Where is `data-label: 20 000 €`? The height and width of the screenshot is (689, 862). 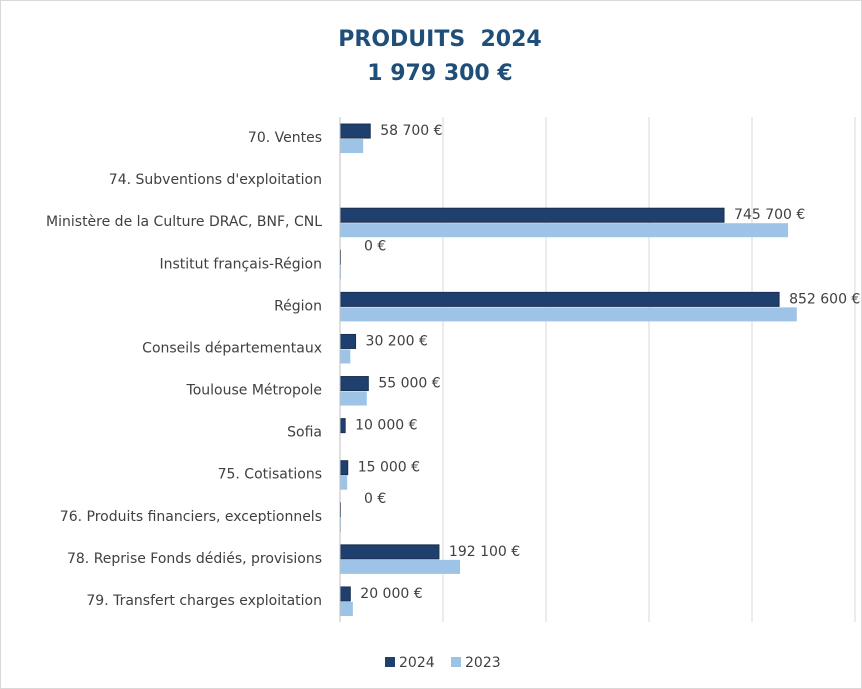
data-label: 20 000 € is located at coordinates (391, 594).